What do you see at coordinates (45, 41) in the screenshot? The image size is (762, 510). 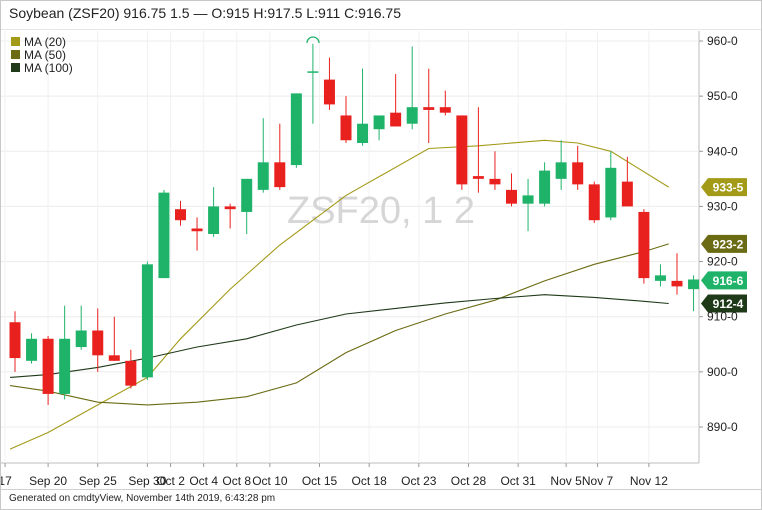 I see `legend-label: MA (20)` at bounding box center [45, 41].